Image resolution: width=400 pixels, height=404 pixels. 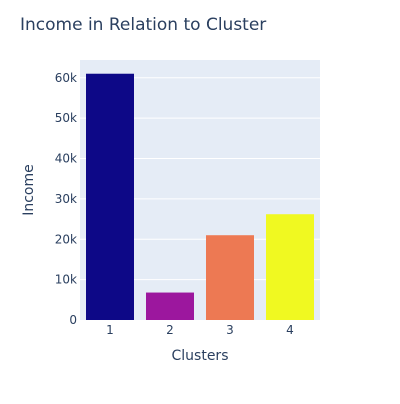 What do you see at coordinates (110, 330) in the screenshot?
I see `x-tick-label: 1` at bounding box center [110, 330].